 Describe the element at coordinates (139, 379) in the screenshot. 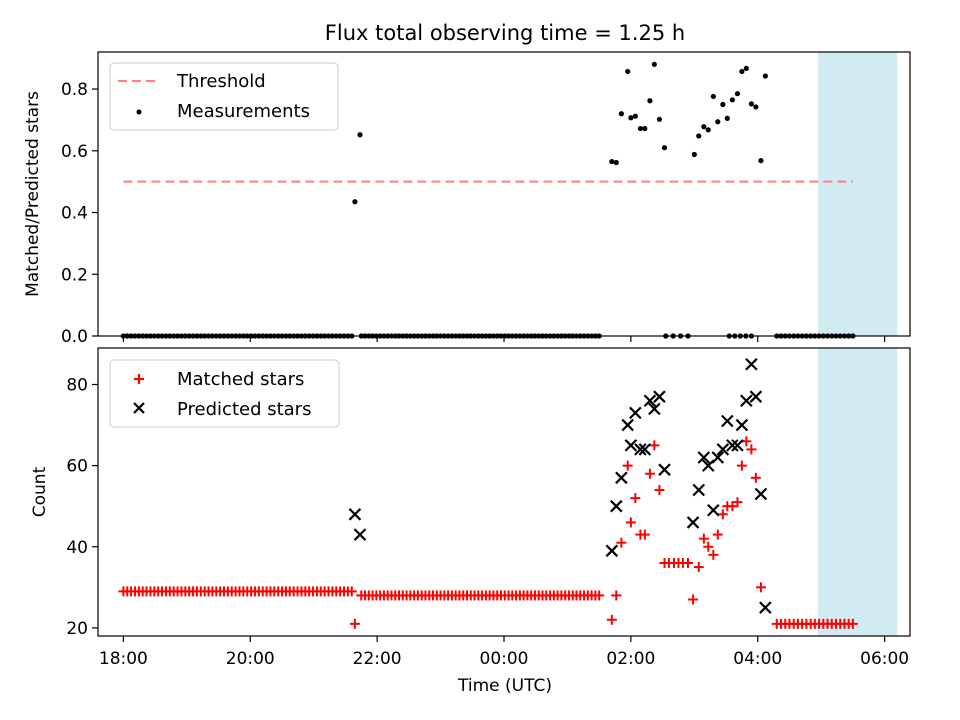

I see `legend-matched-swatch` at that location.